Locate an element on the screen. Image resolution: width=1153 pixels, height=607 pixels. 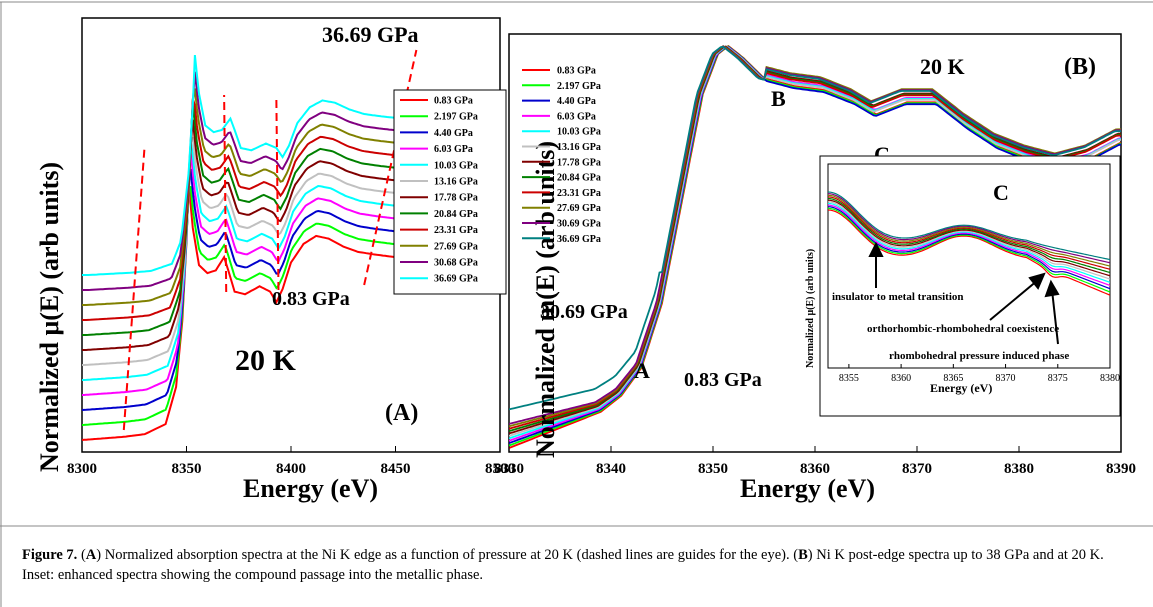
panel-b-legend-label: 4.40 GPa is located at coordinates (576, 101).